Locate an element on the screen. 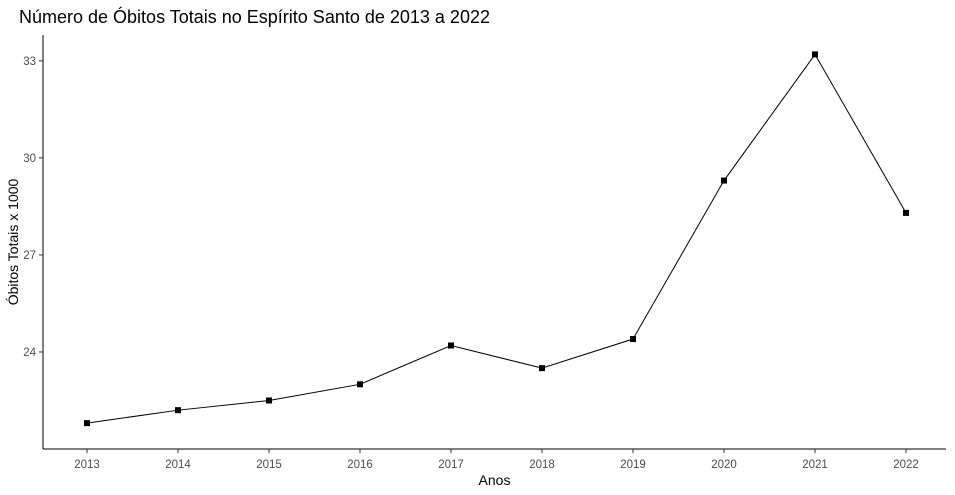 The height and width of the screenshot is (495, 955). y-tick-label: 33 is located at coordinates (29, 62).